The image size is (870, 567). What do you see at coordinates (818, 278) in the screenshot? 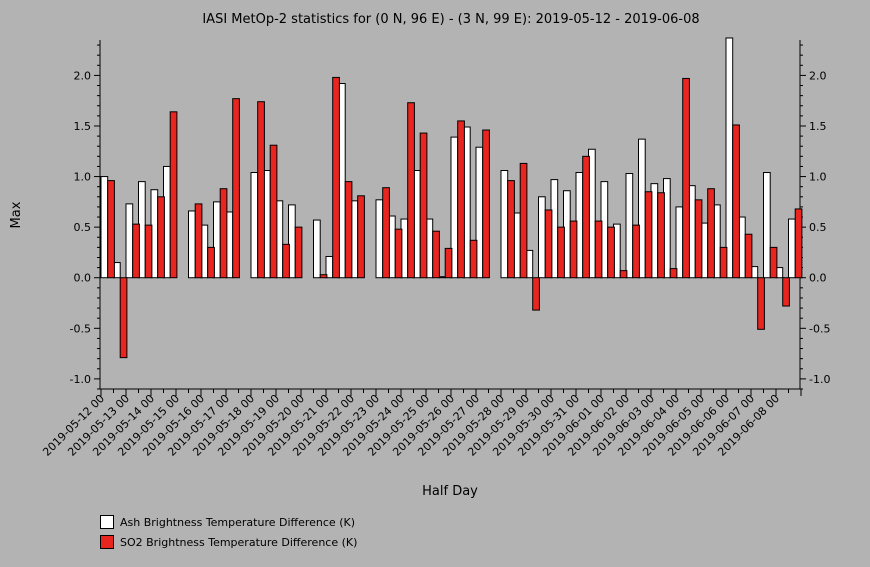
I see `y-tick-label-right: 0.0` at bounding box center [818, 278].